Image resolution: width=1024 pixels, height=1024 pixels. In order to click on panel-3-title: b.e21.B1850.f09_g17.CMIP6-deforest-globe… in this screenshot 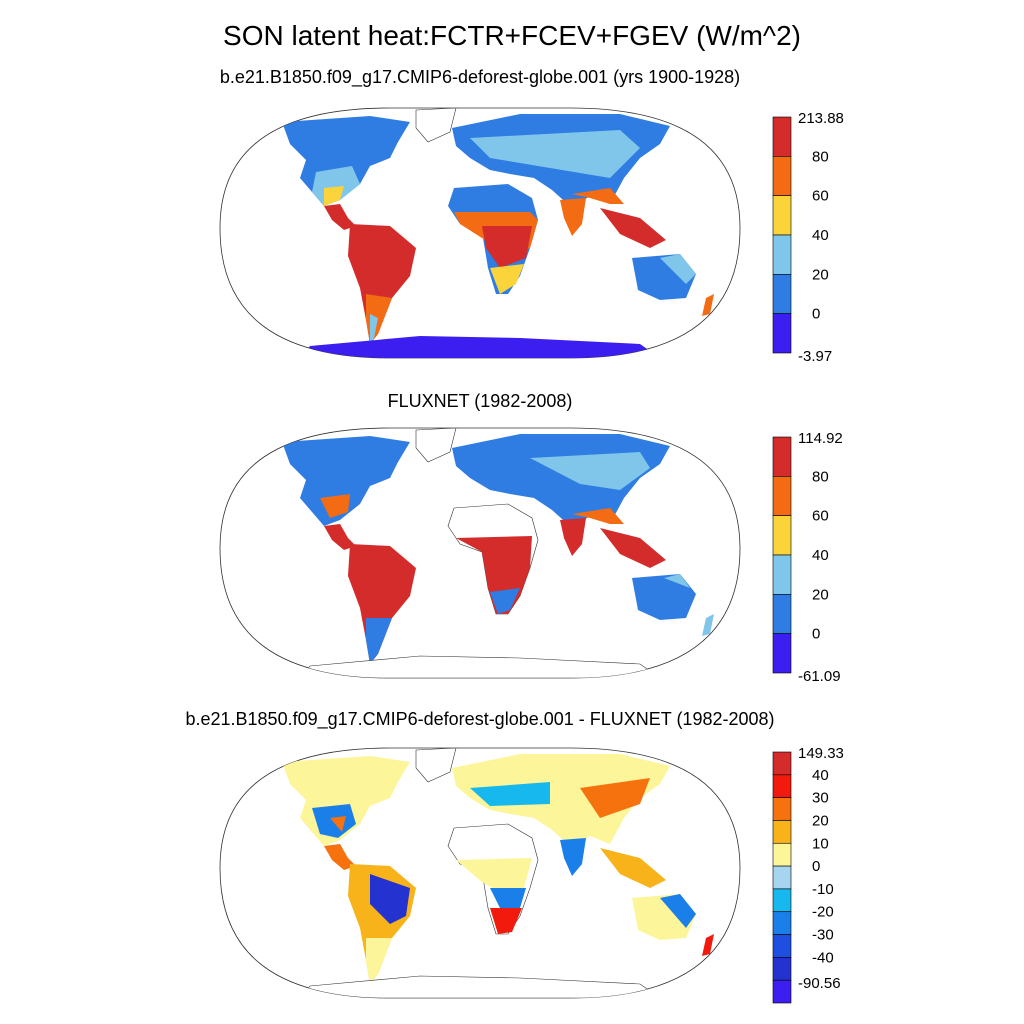, I will do `click(480, 719)`.